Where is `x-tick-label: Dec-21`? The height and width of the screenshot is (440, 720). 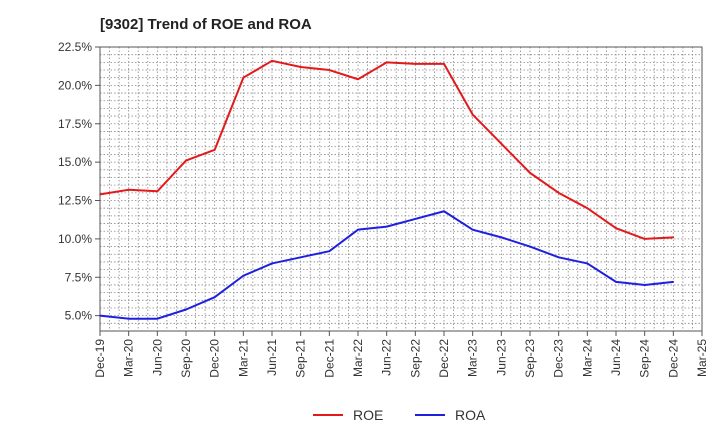 x-tick-label: Dec-21 is located at coordinates (329, 358).